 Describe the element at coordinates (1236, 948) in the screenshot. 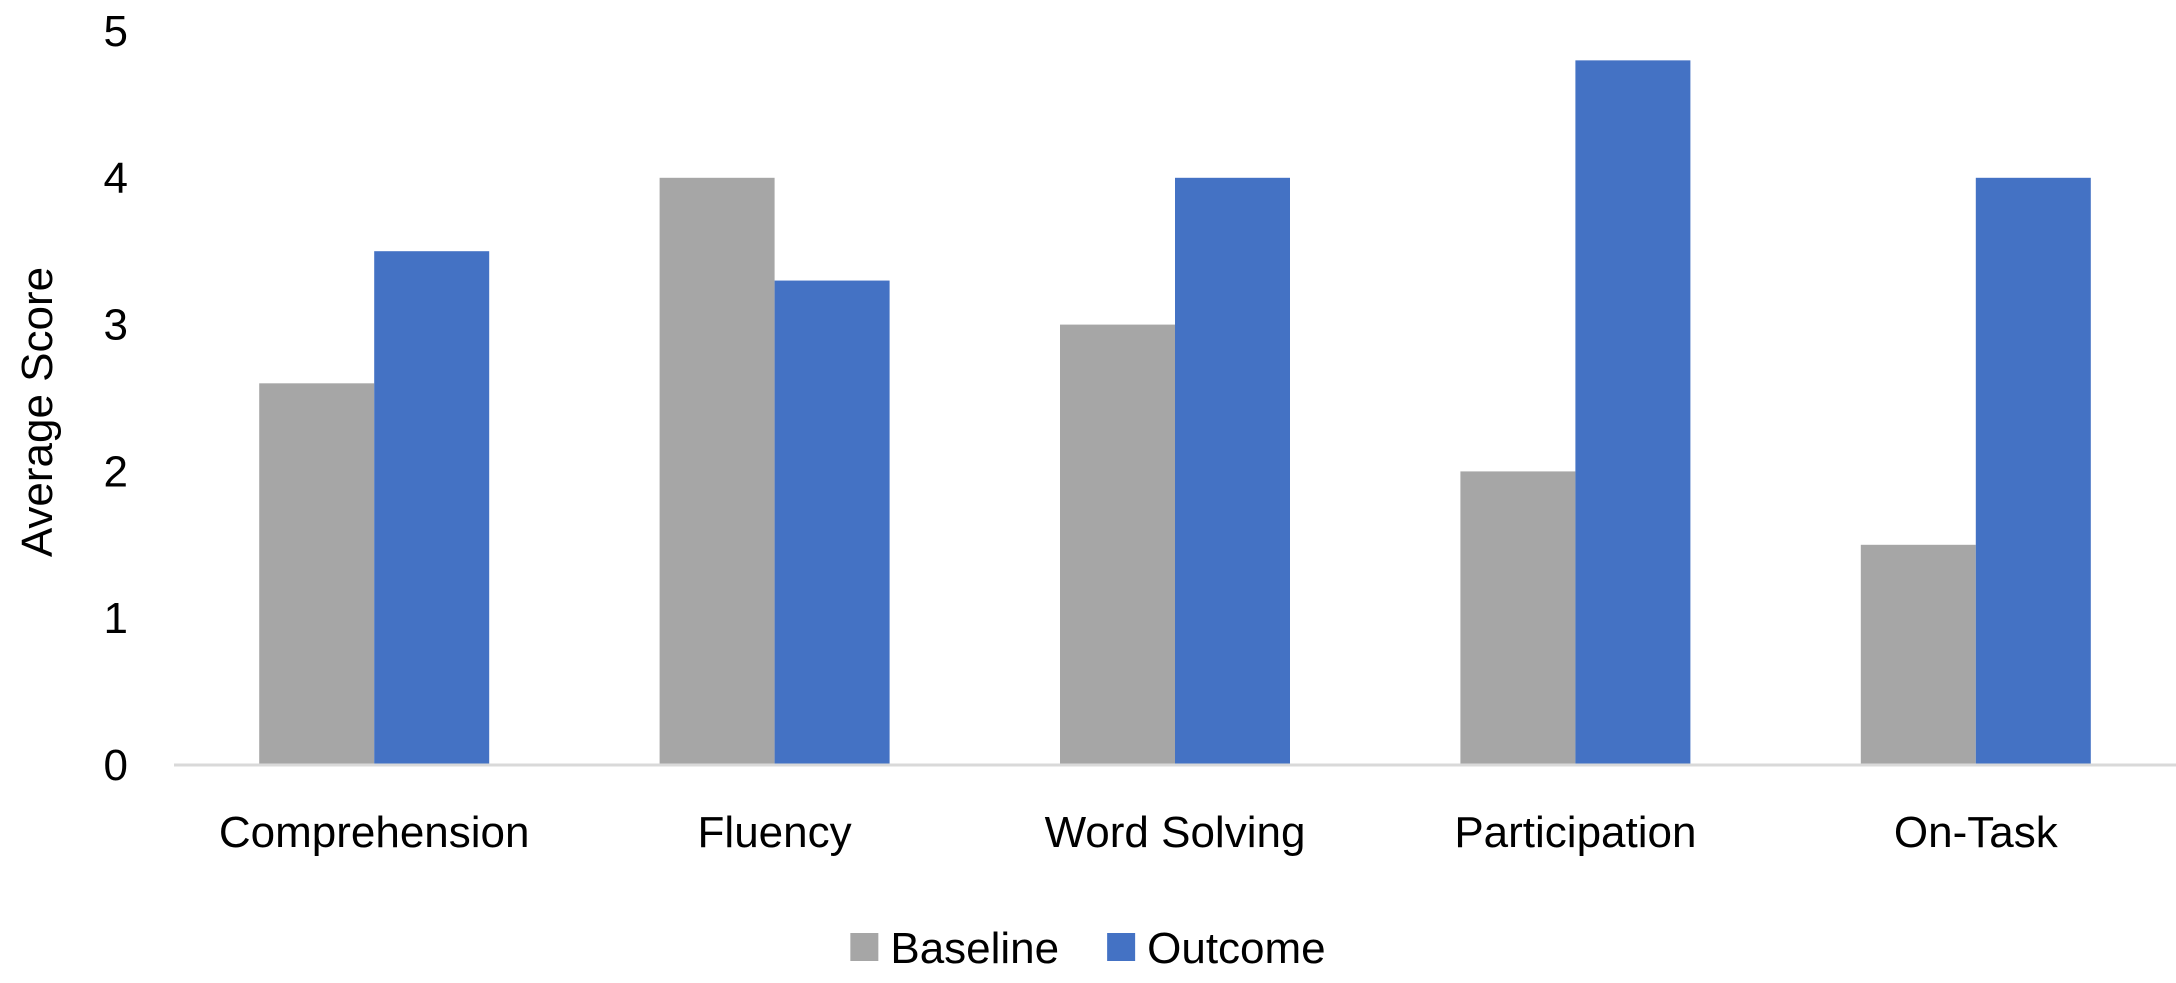

I see `legend-label-outcome: Outcome` at that location.